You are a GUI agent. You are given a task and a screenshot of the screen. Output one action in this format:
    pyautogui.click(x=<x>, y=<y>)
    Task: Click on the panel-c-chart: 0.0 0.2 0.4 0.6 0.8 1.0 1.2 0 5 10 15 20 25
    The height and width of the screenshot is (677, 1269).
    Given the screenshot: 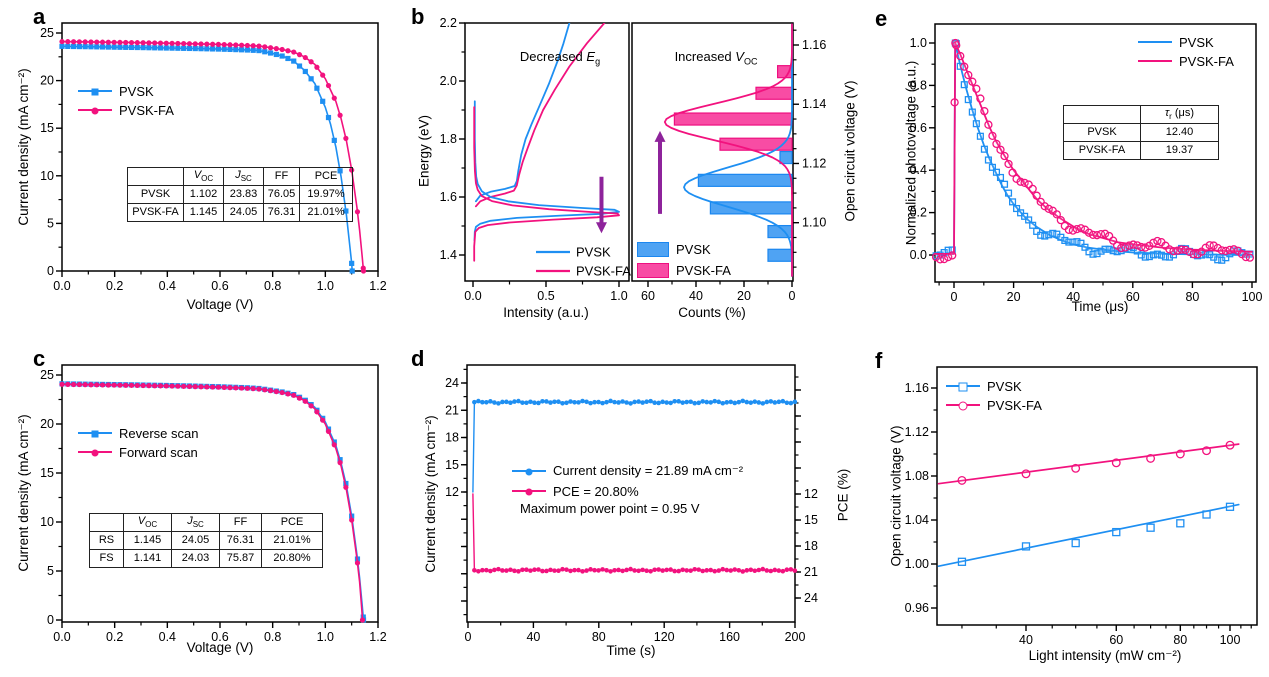 What is the action you would take?
    pyautogui.click(x=213, y=504)
    